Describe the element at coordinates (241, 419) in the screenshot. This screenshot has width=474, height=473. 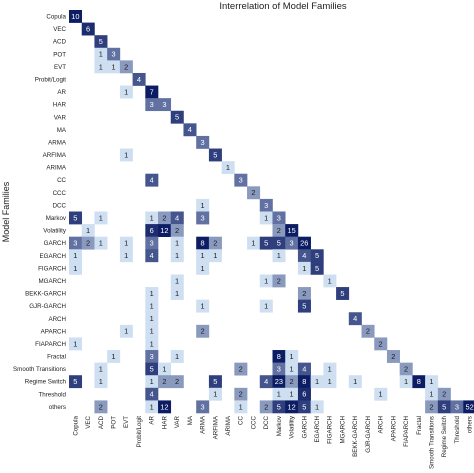
I see `x-tick-label: CC` at that location.